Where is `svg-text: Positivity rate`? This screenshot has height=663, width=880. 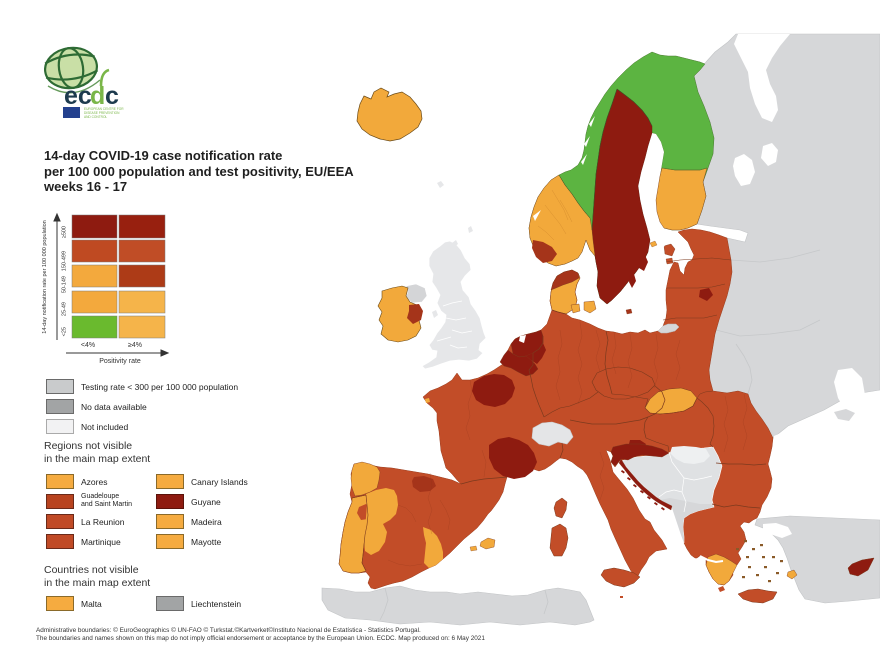
svg-text: Positivity rate is located at coordinates (120, 361).